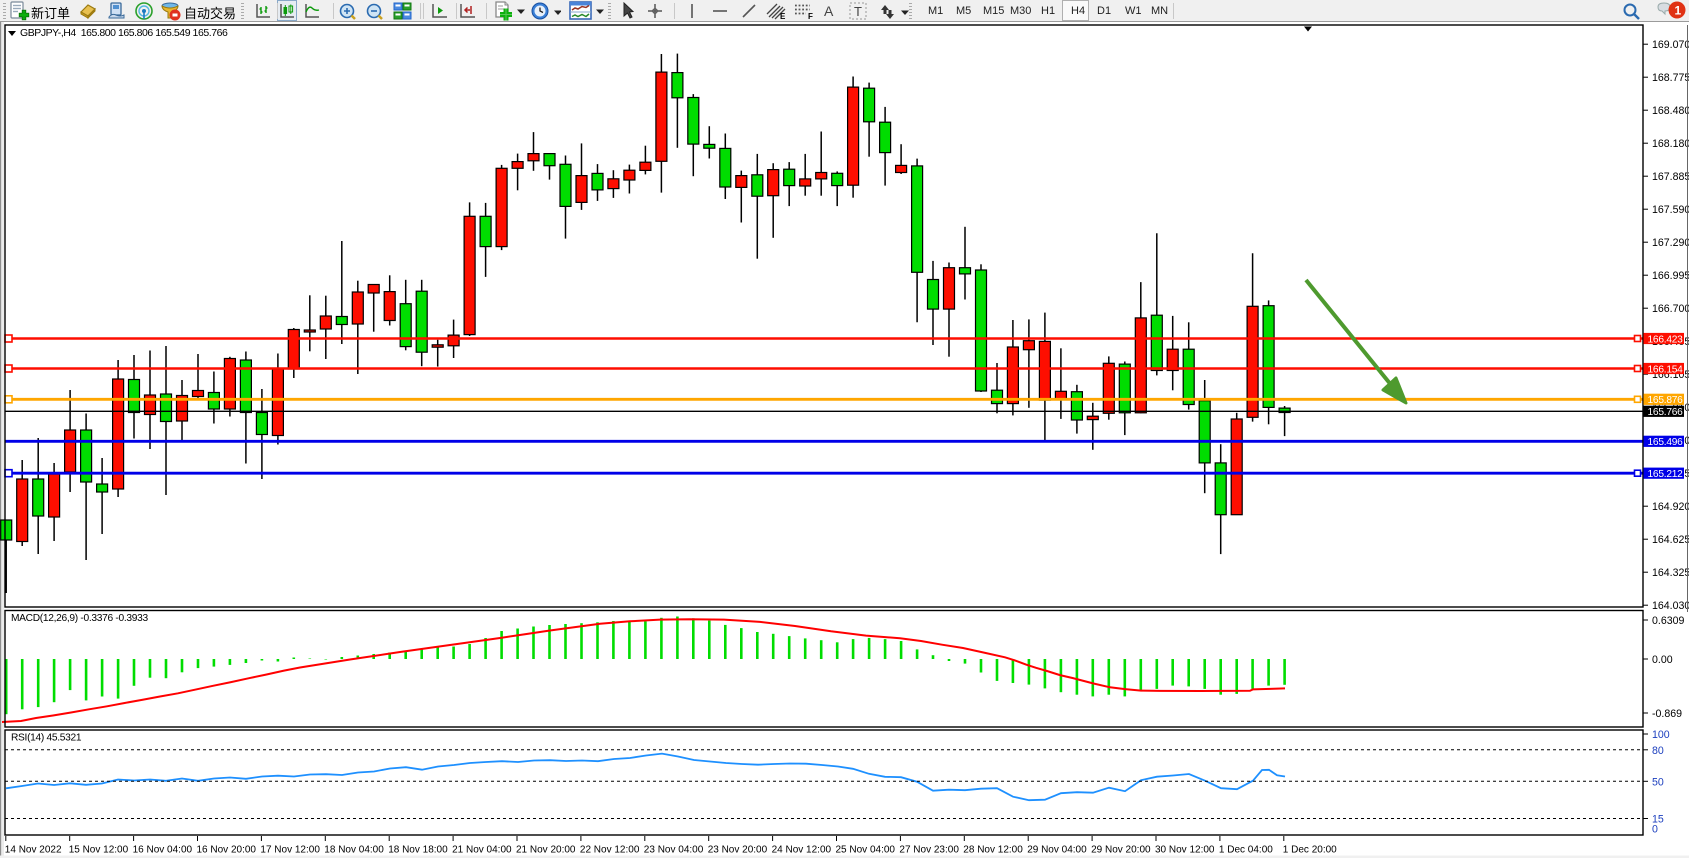  Describe the element at coordinates (1670, 243) in the screenshot. I see `svg-text: 167.290` at that location.